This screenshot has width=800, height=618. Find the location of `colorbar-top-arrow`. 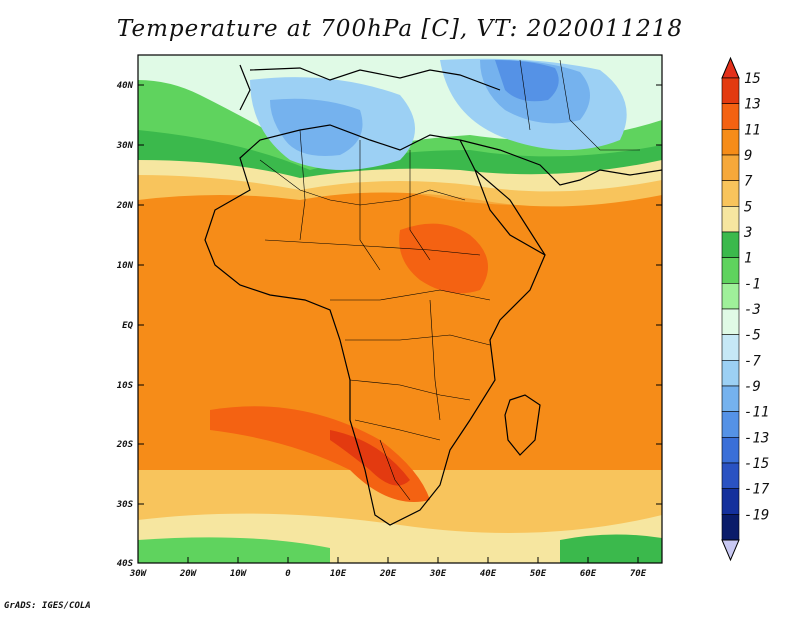

colorbar-top-arrow is located at coordinates (730, 67).